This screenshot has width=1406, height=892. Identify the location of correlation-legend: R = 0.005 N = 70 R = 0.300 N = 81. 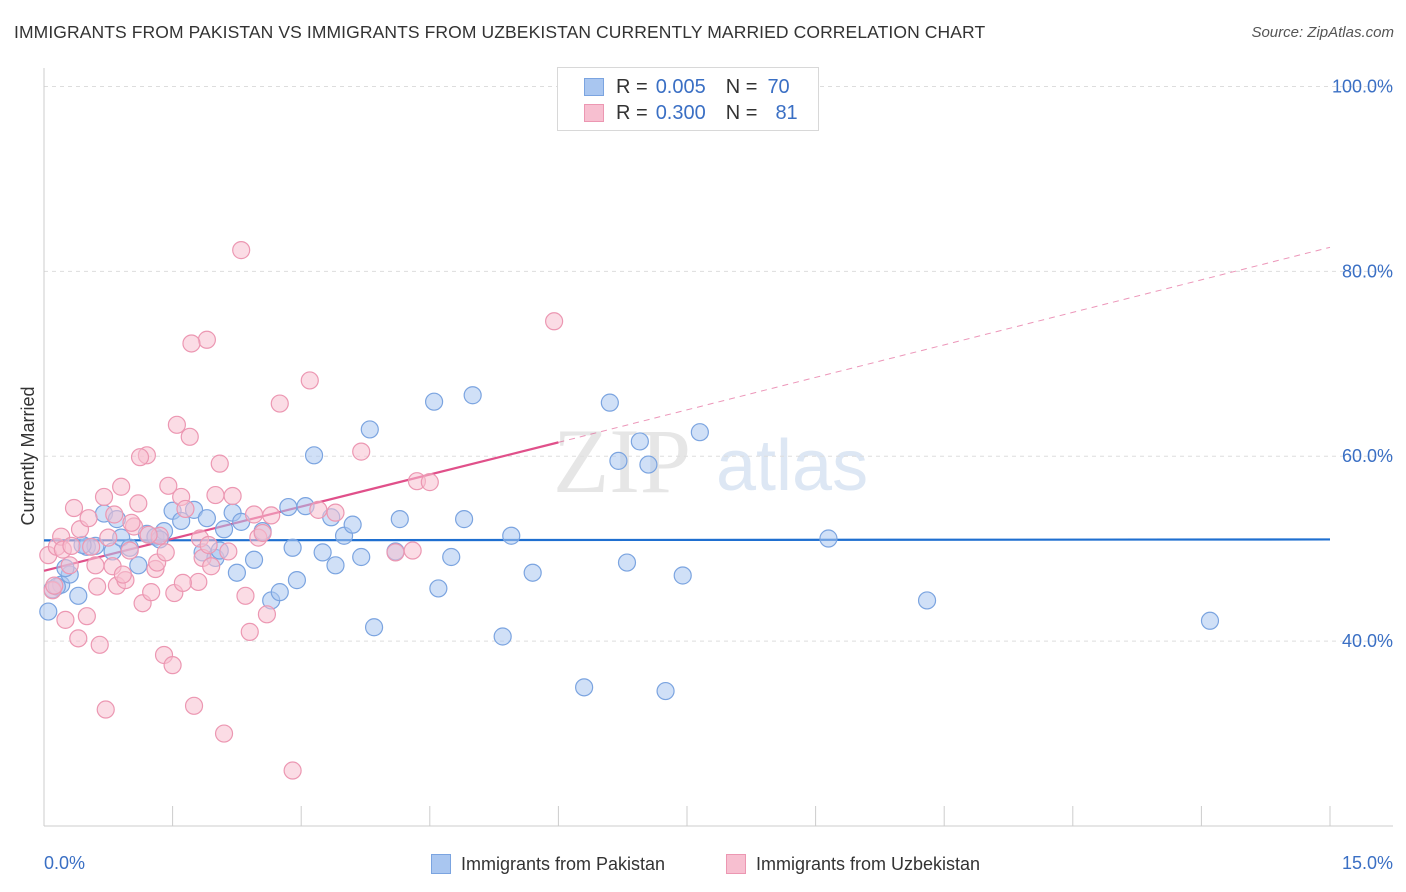
(688, 99).